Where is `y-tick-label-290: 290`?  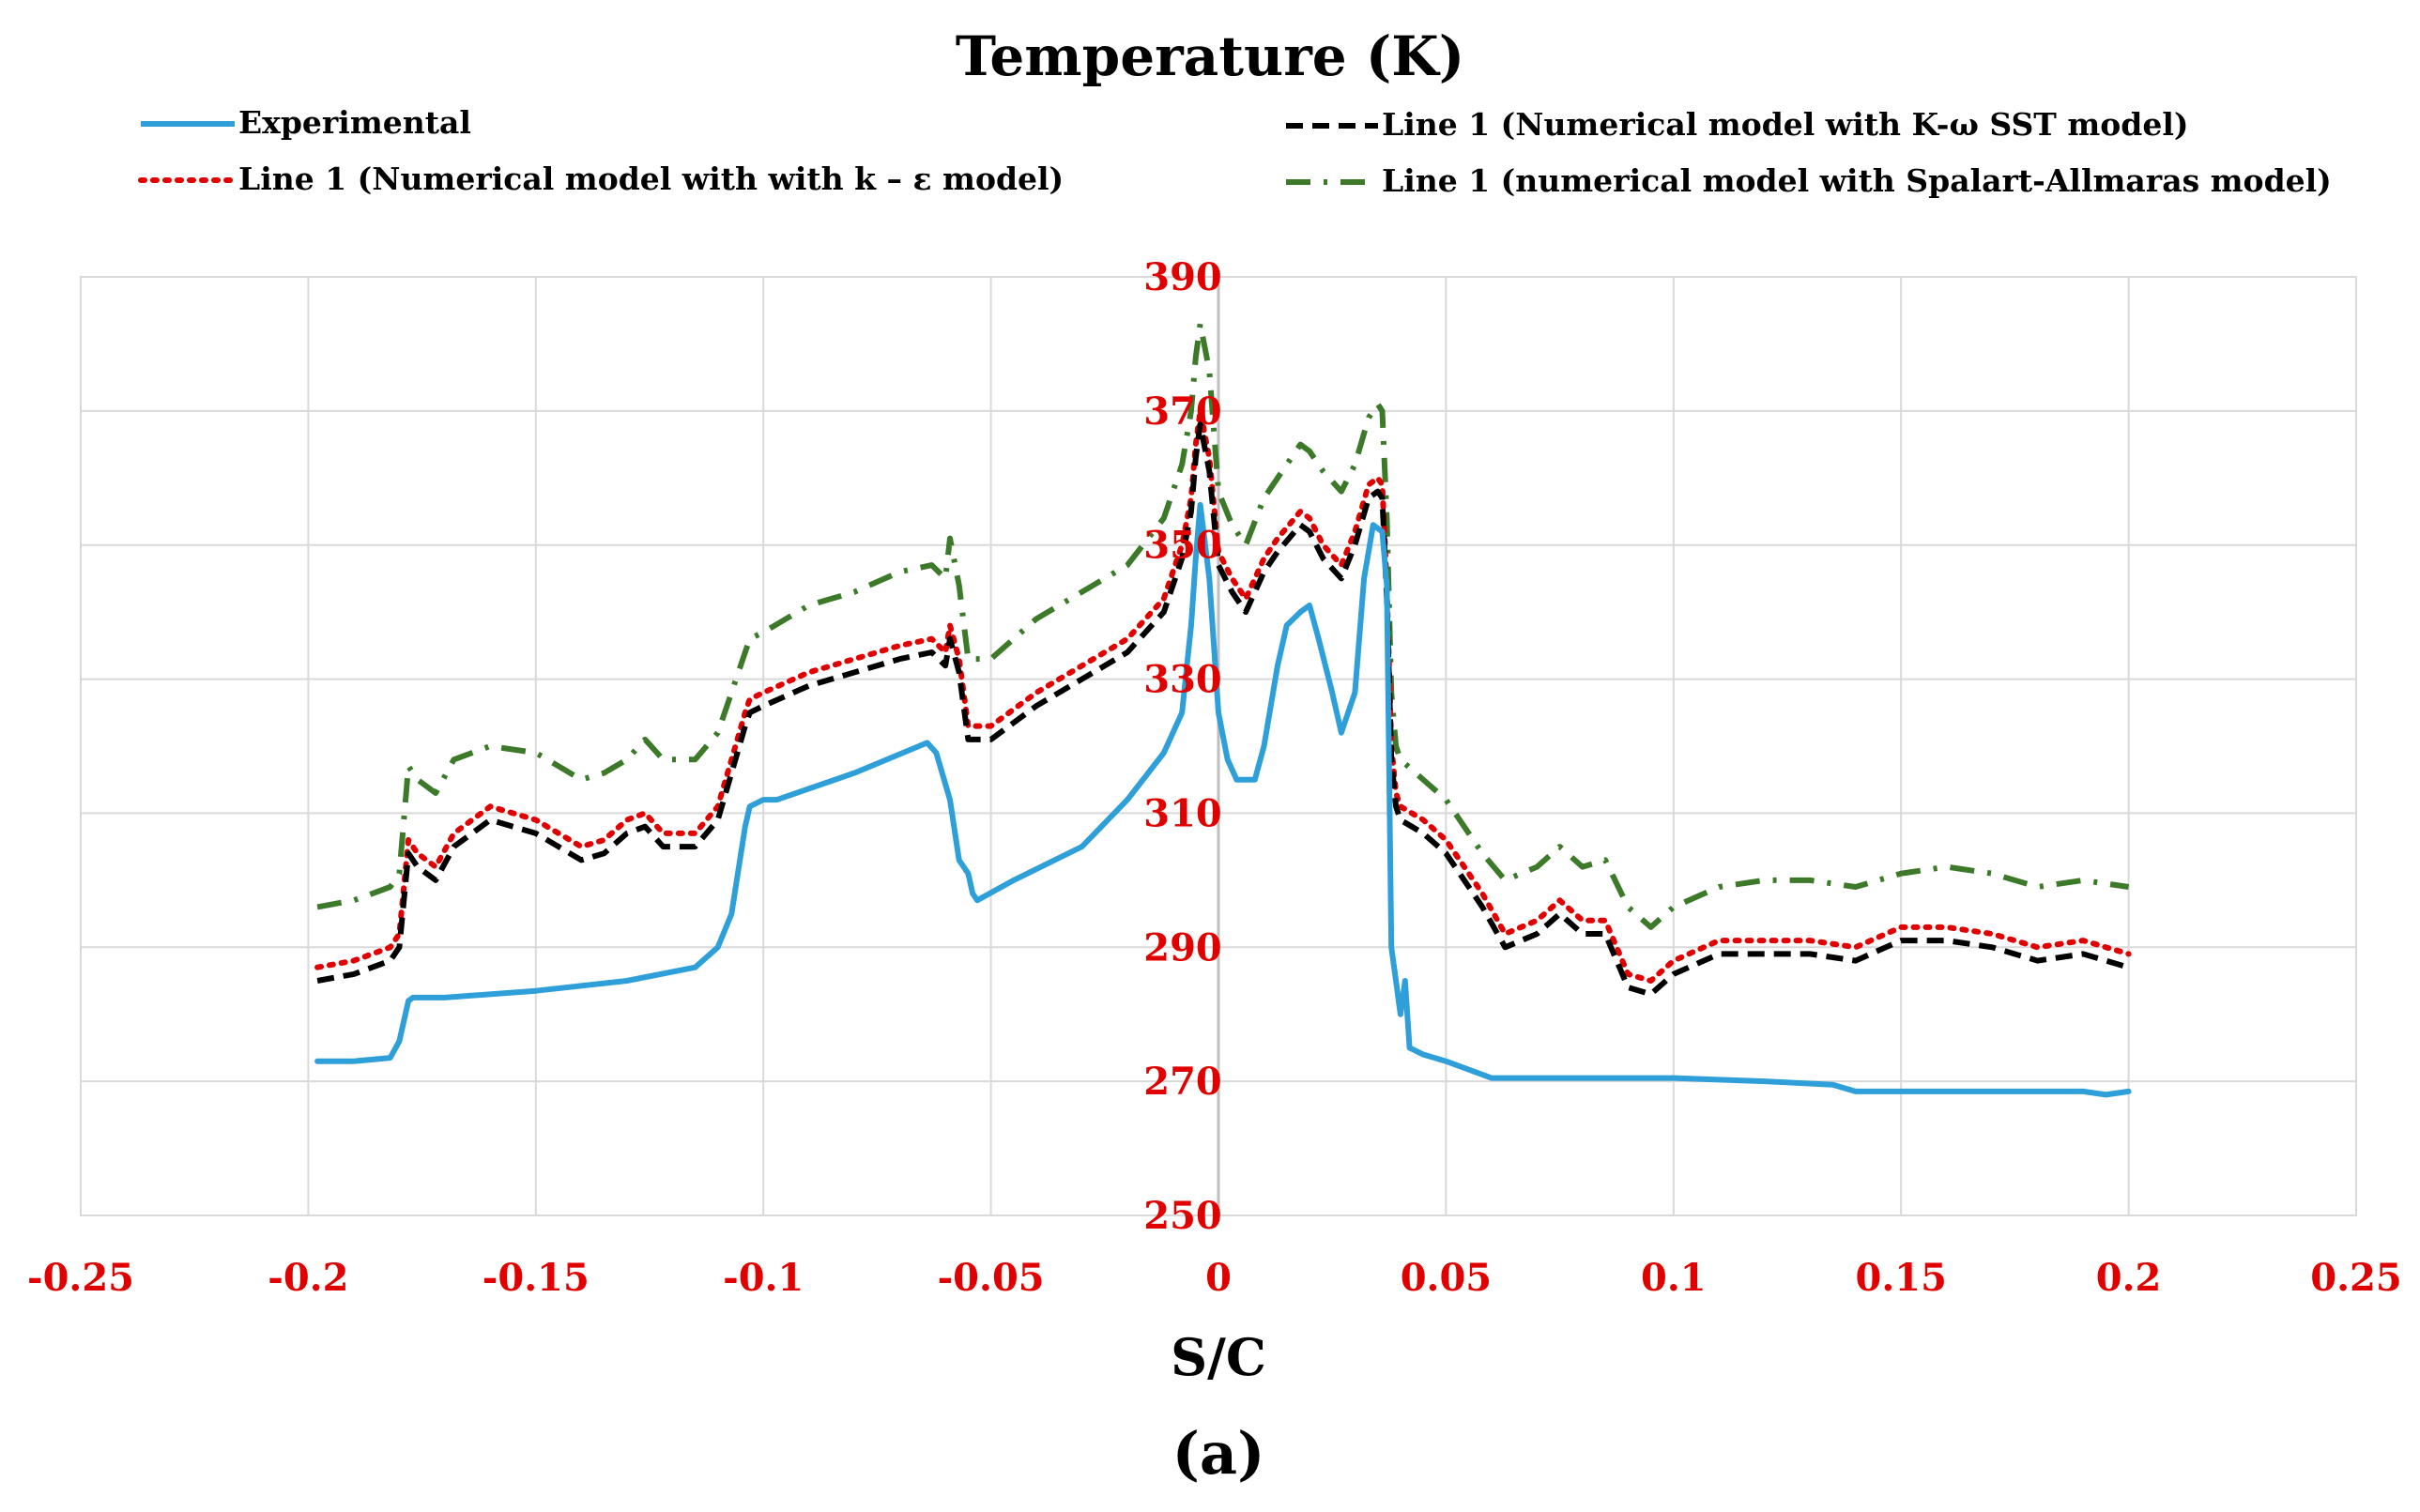 y-tick-label-290: 290 is located at coordinates (1182, 947).